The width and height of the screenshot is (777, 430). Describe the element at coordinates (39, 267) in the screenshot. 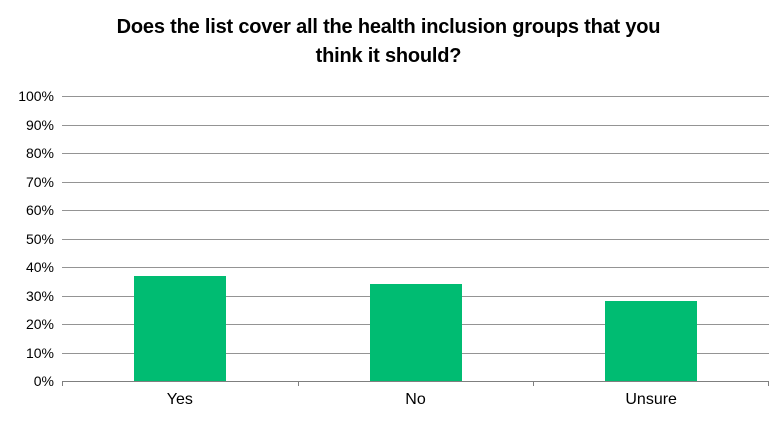

I see `y-tick-label: 40%` at that location.